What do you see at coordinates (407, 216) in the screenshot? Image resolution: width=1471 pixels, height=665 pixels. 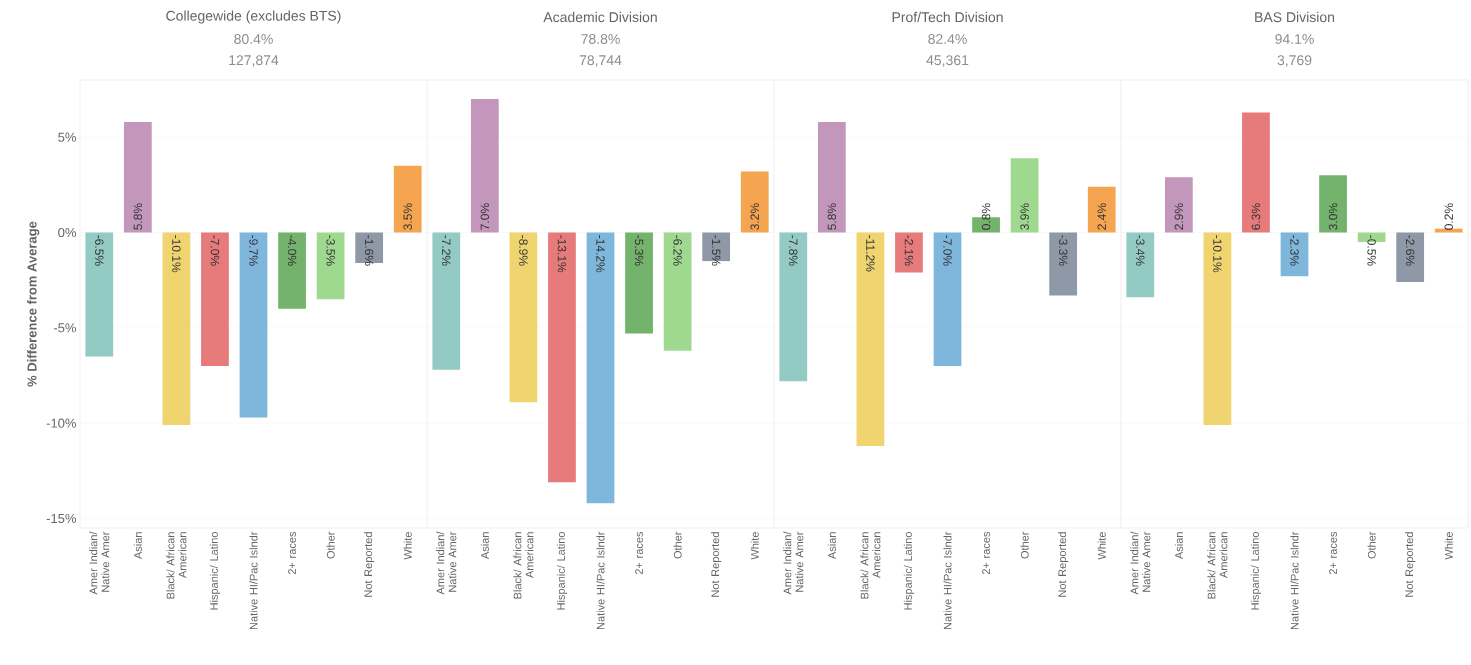 I see `data-label: 3.5%` at bounding box center [407, 216].